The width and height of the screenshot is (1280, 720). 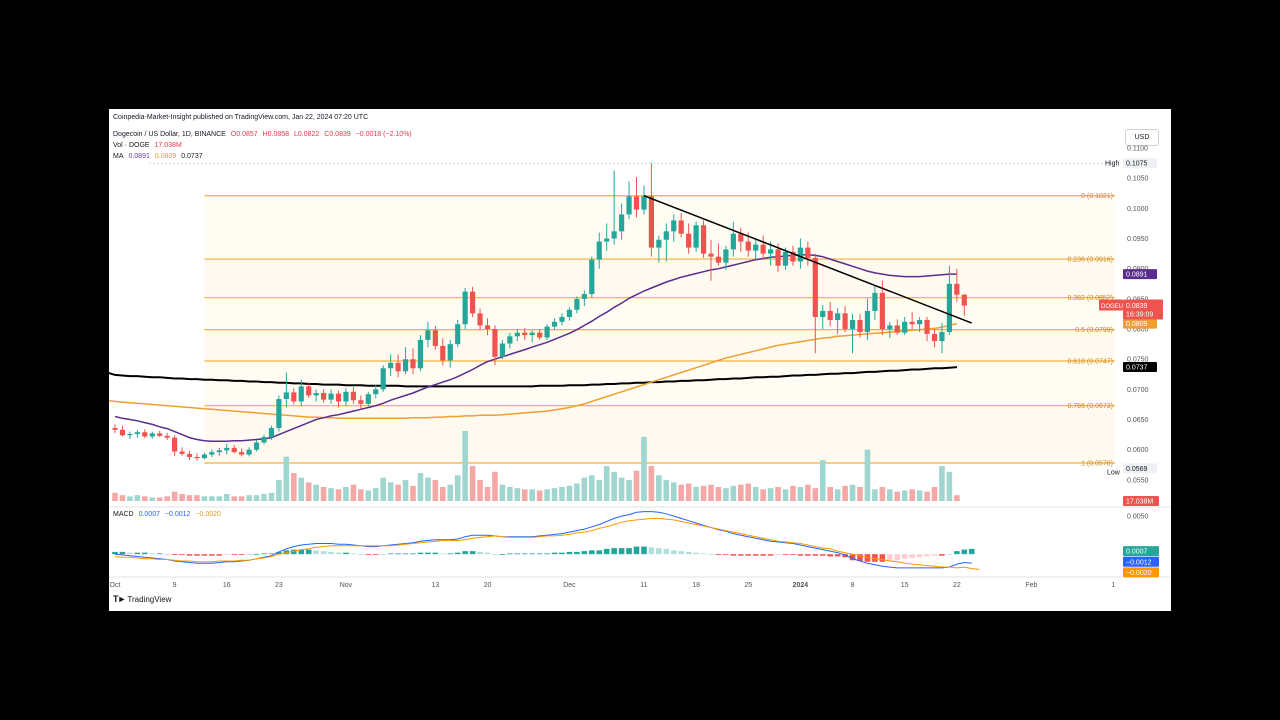 I want to click on last-price-bg, so click(x=1143, y=309).